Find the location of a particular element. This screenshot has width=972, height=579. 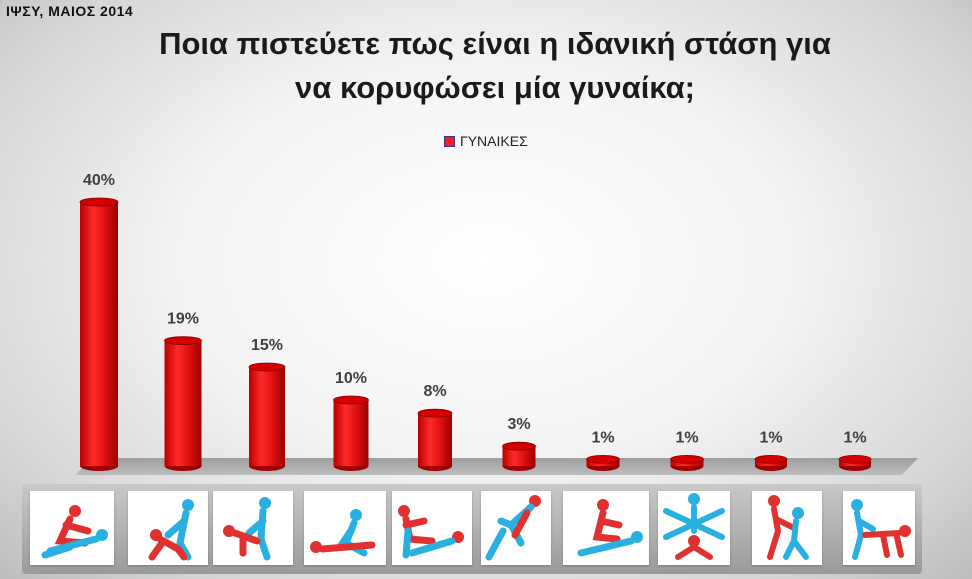

data-label-9: 1% is located at coordinates (770, 437).